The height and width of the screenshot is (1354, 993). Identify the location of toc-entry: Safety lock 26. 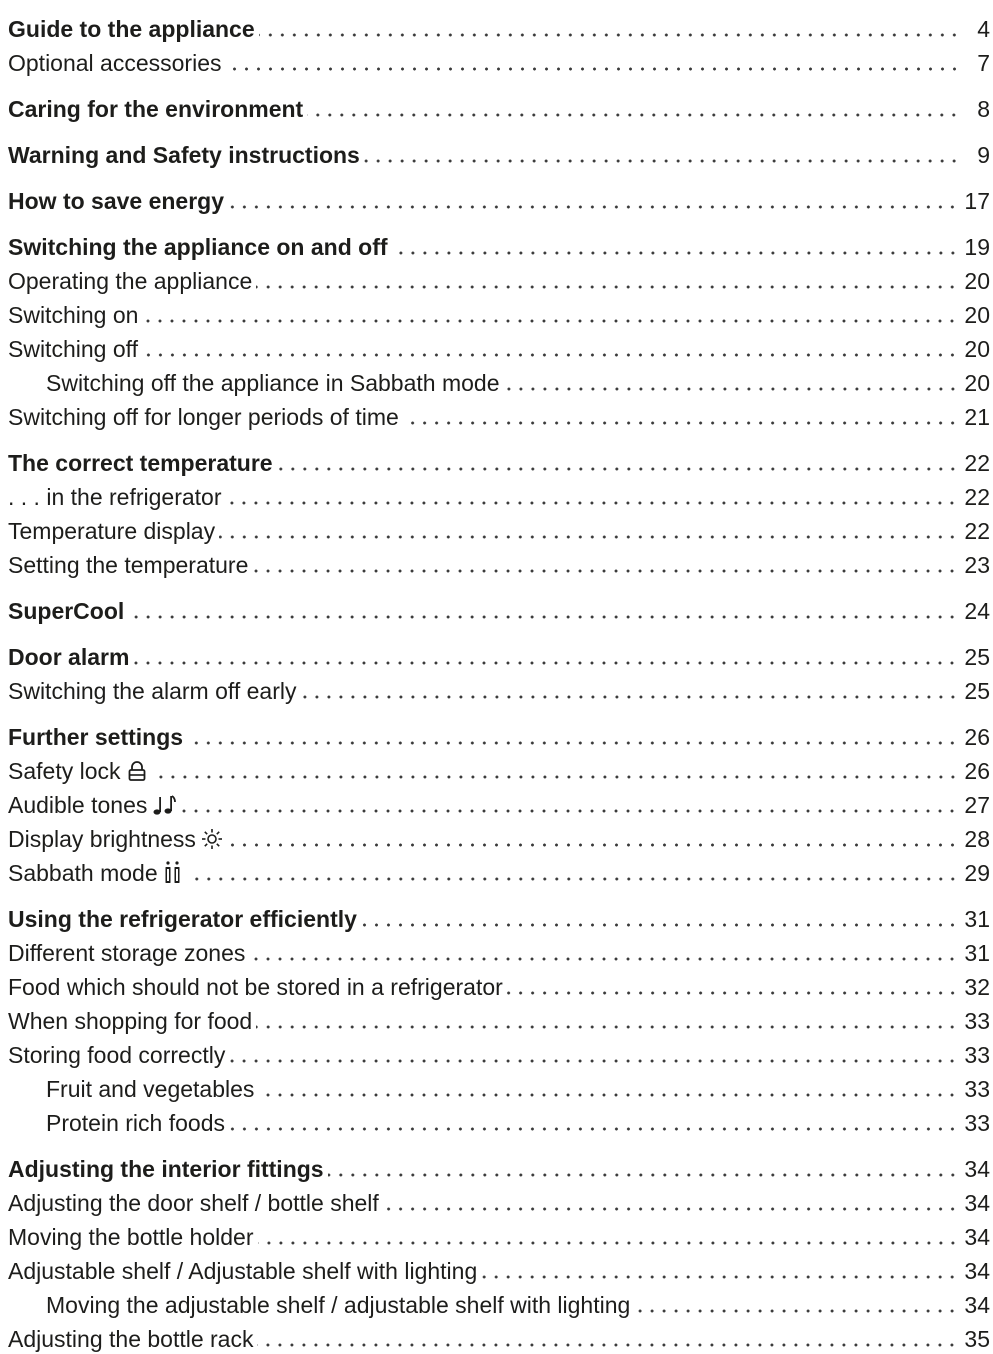
(499, 769).